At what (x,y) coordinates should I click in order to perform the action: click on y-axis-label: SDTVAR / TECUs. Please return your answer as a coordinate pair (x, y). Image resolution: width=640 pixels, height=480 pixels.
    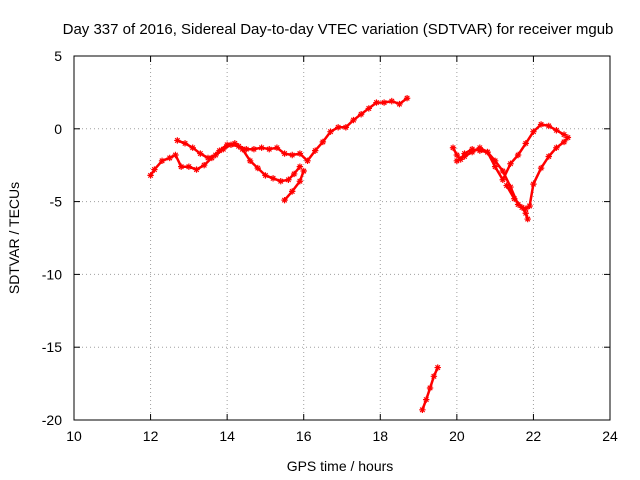
    Looking at the image, I should click on (14, 238).